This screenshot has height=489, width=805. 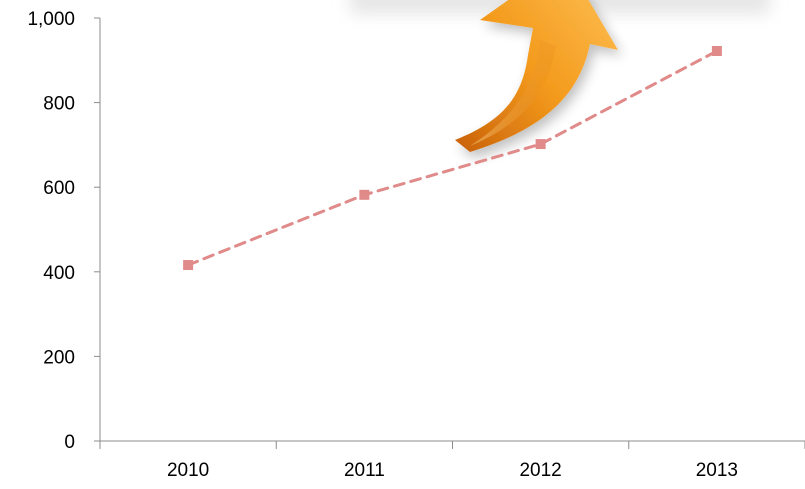 What do you see at coordinates (51, 19) in the screenshot?
I see `y-tick-label: 1,000` at bounding box center [51, 19].